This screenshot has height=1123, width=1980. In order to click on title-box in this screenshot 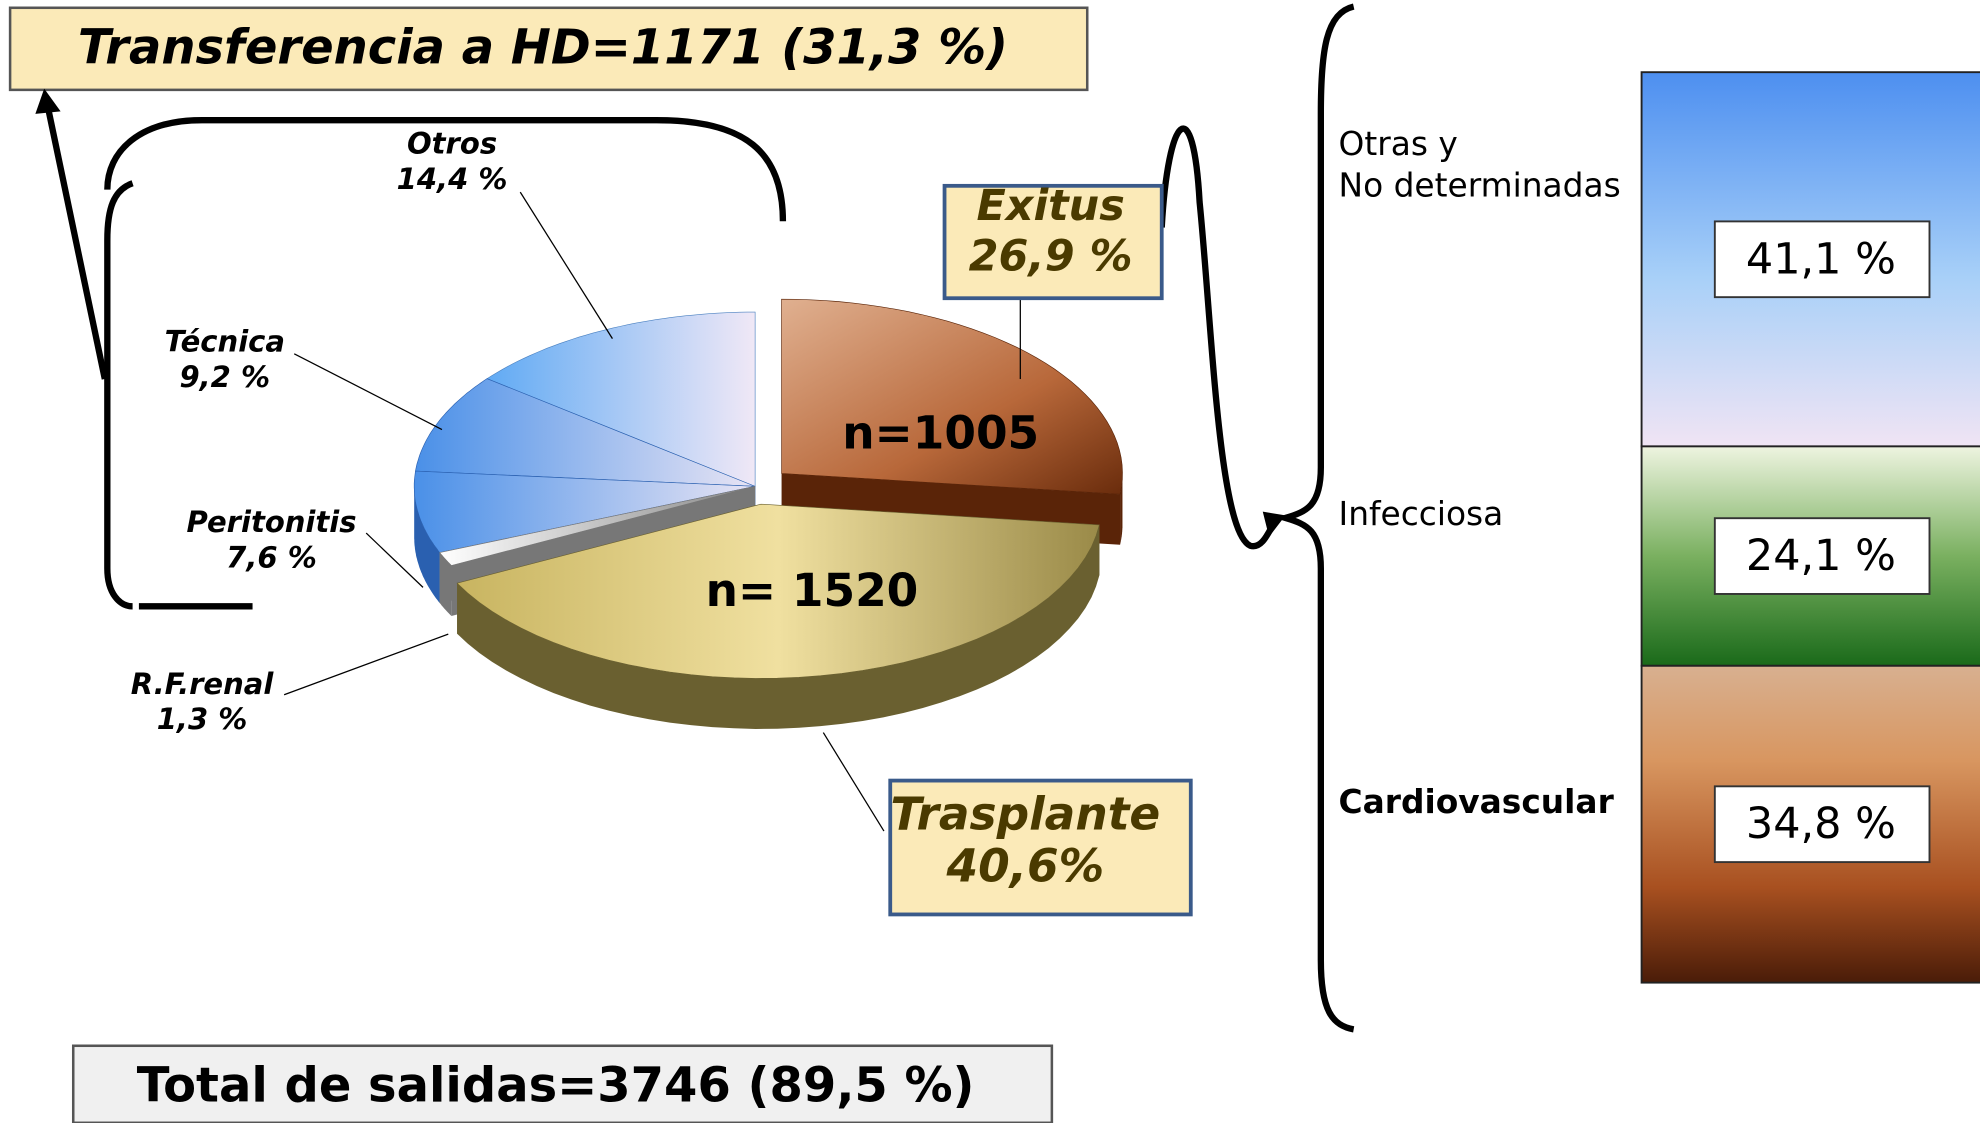, I will do `click(548, 49)`.